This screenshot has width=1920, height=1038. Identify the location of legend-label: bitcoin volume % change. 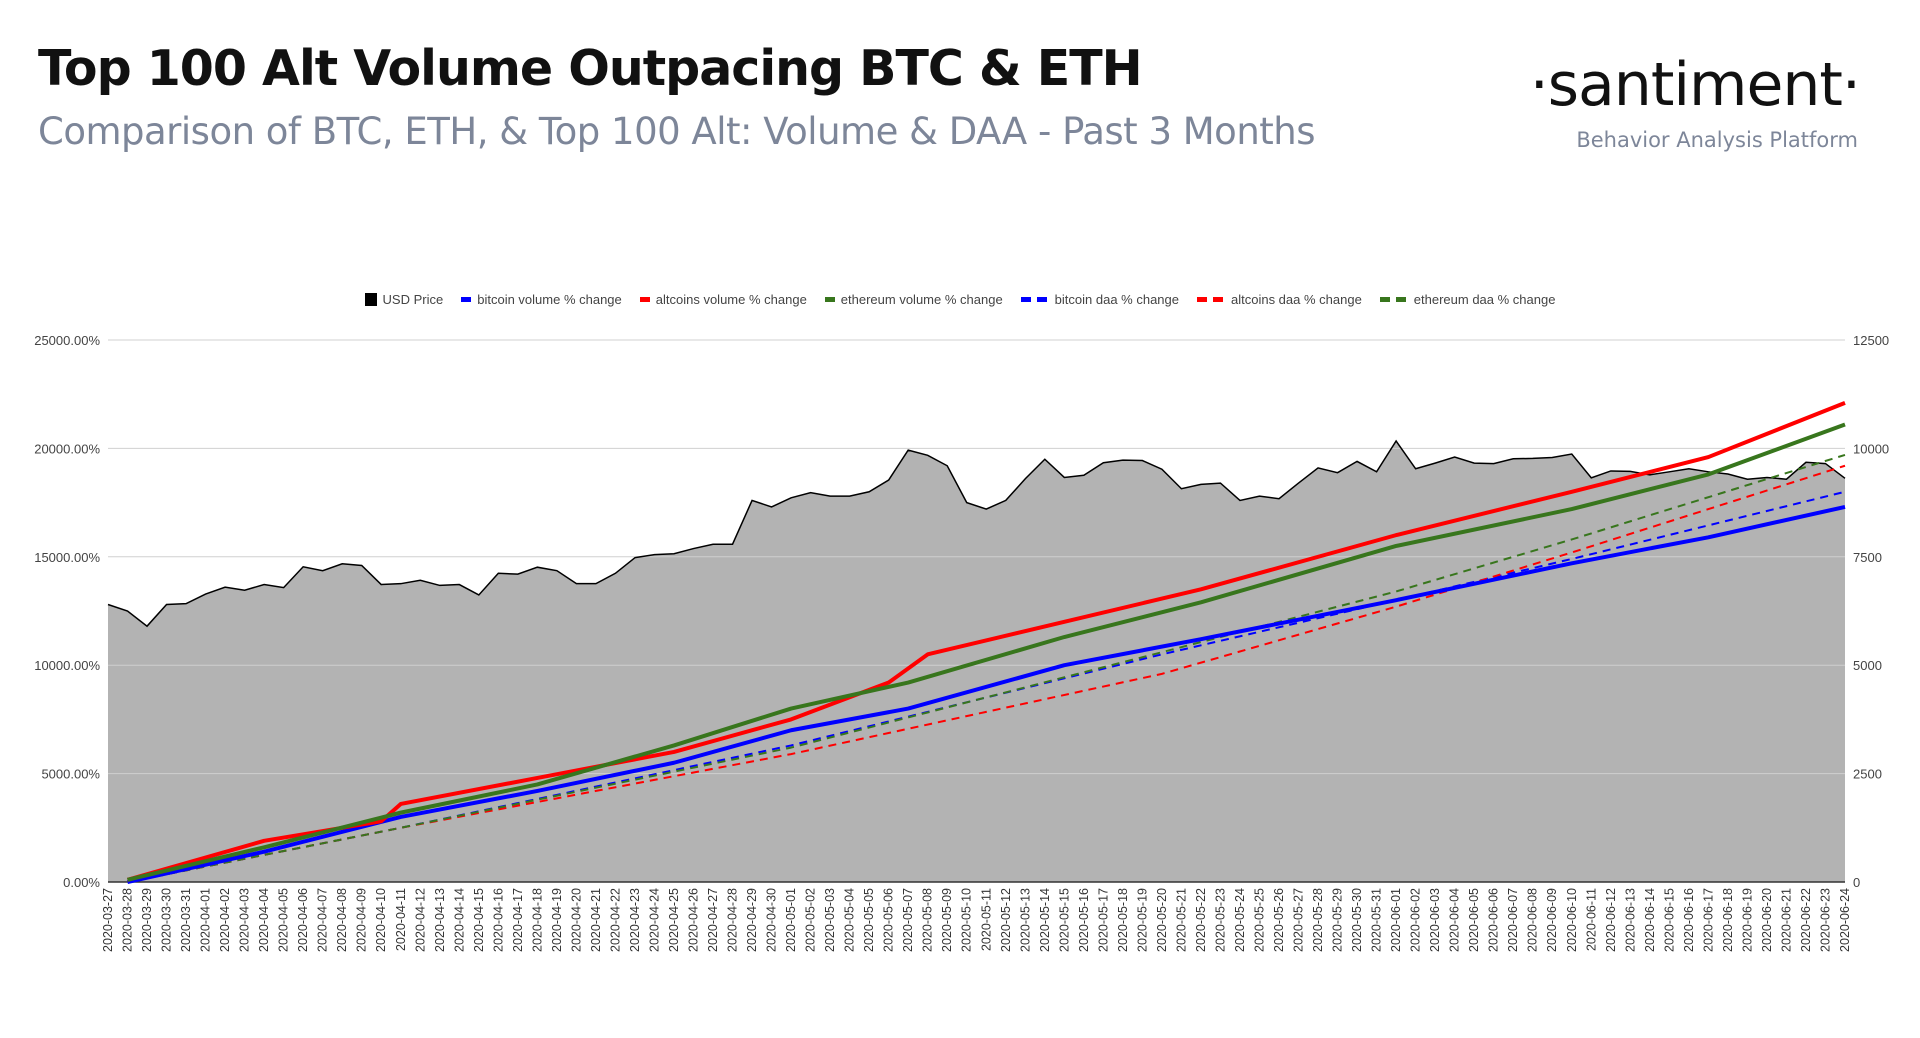
(549, 299).